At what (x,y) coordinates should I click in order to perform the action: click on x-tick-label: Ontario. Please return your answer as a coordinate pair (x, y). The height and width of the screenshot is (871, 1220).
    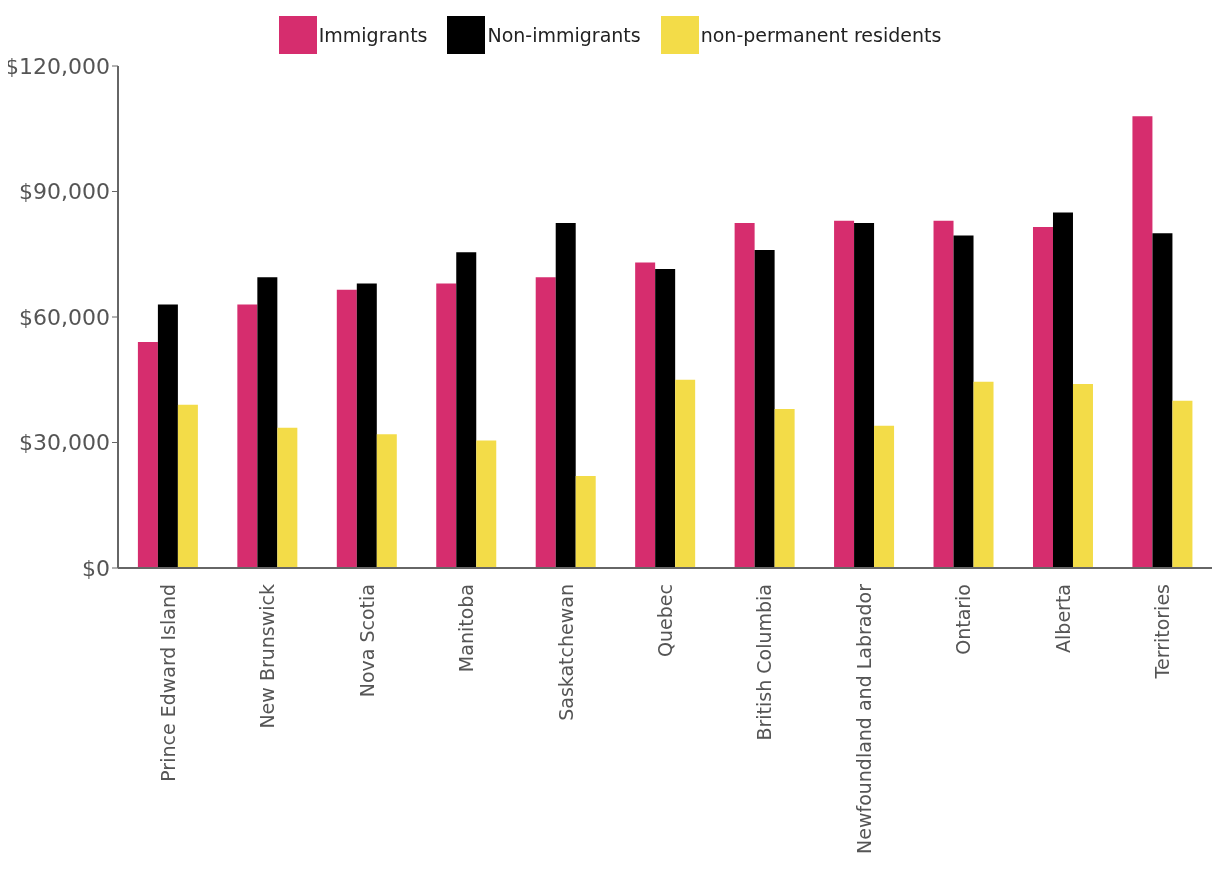
    Looking at the image, I should click on (963, 619).